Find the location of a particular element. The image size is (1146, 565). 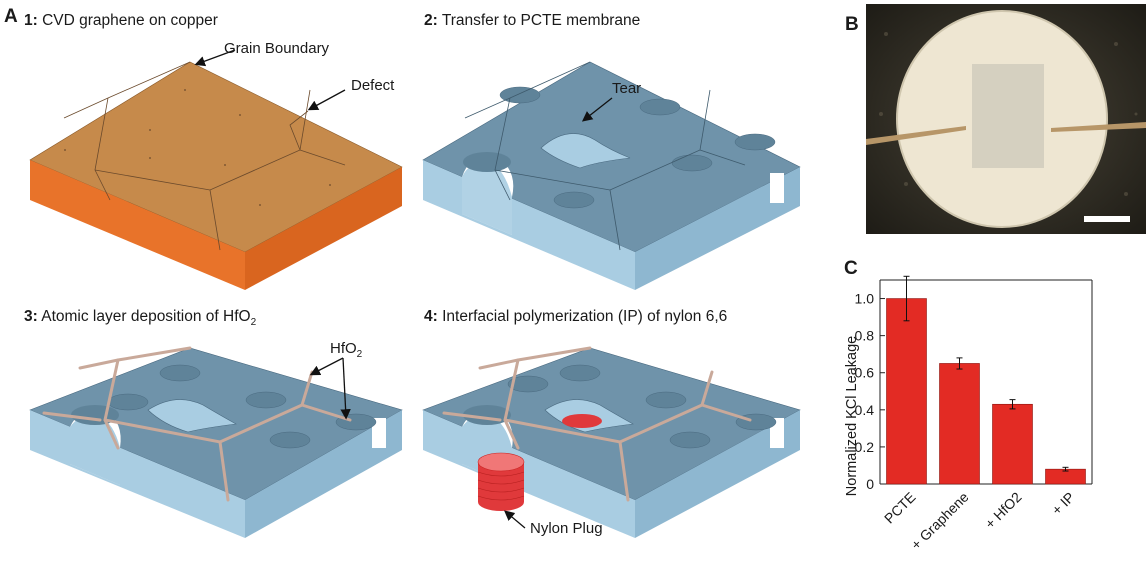

membrane-photo is located at coordinates (1006, 119).